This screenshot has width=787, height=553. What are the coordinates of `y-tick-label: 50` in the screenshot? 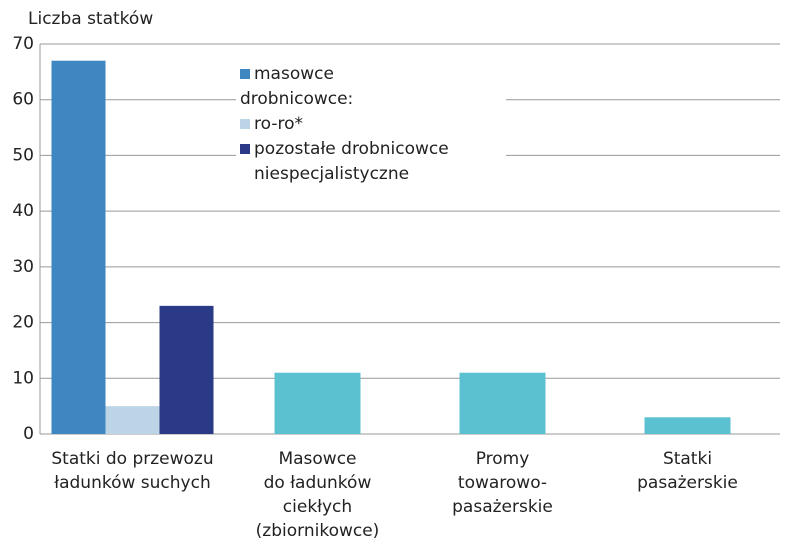 It's located at (23, 155).